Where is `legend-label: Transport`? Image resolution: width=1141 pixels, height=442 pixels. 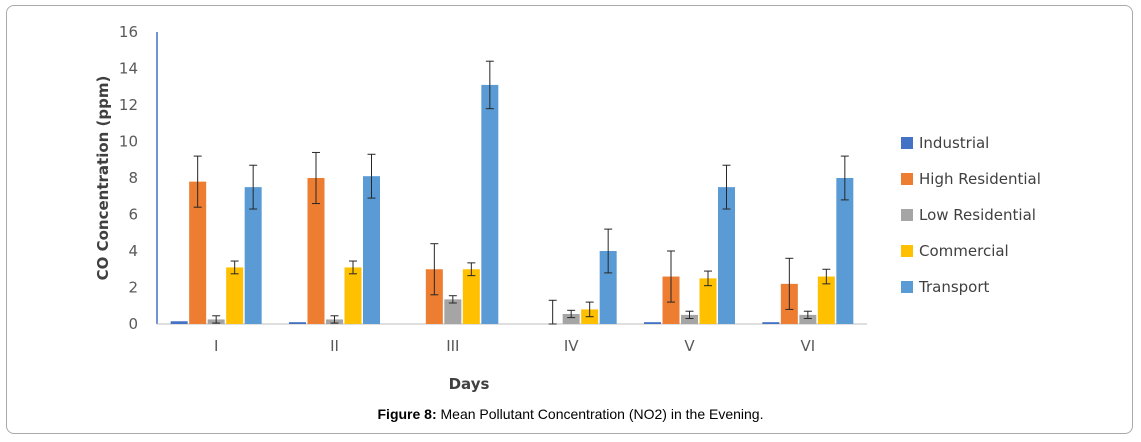
legend-label: Transport is located at coordinates (954, 287).